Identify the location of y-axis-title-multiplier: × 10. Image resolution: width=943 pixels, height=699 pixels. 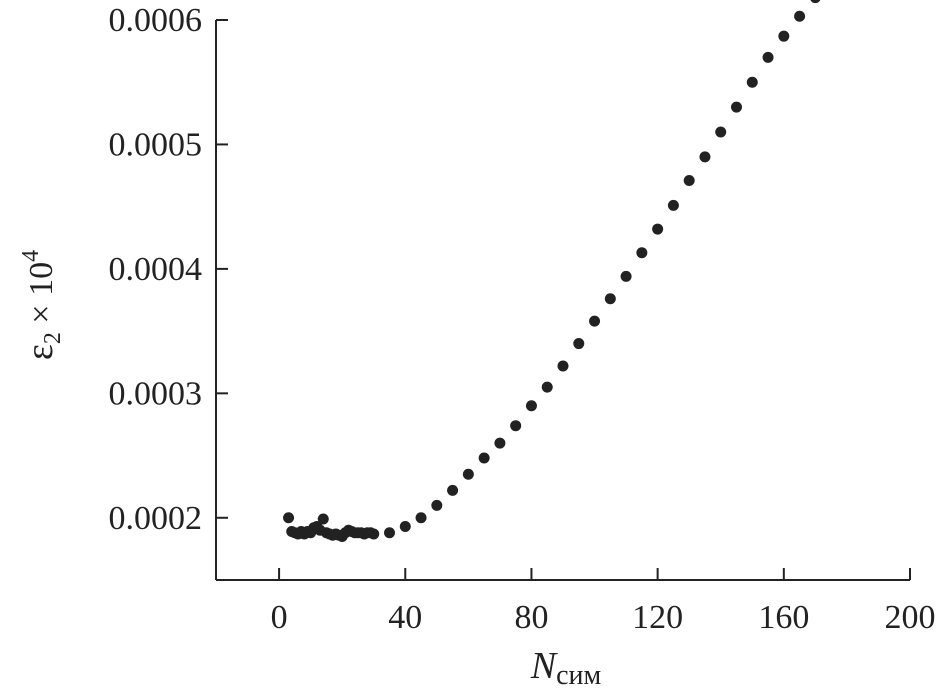
(41, 297).